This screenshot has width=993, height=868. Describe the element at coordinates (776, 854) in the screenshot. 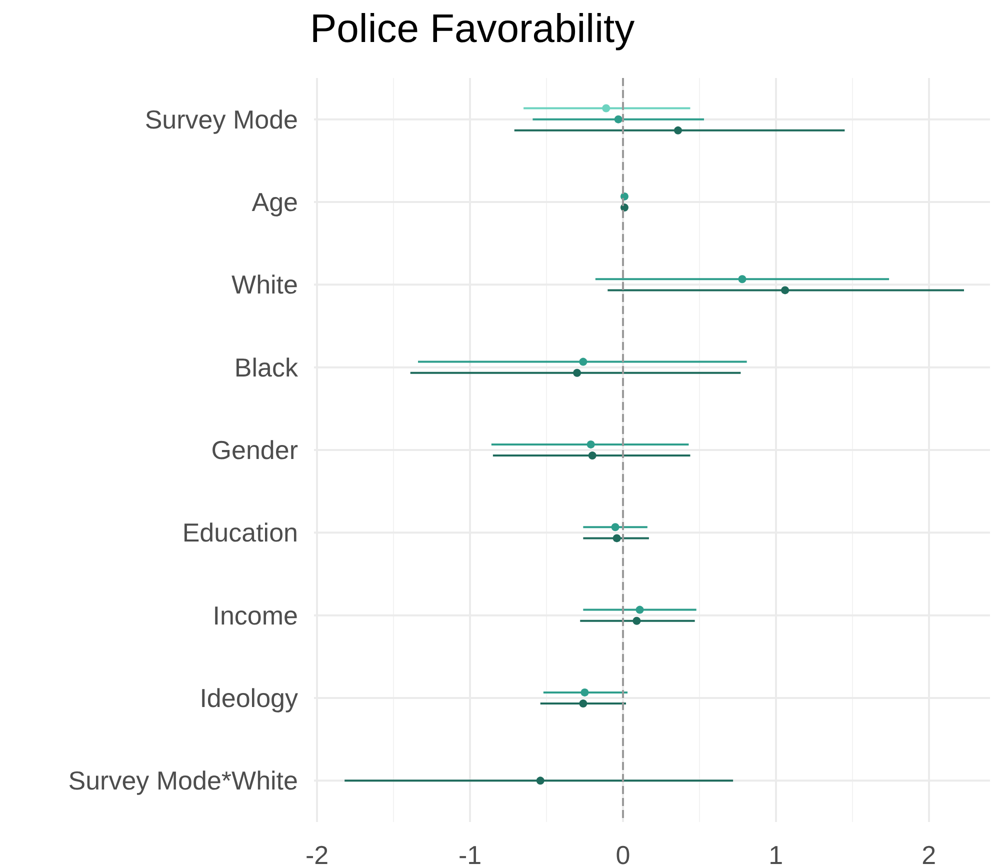

I see `x-tick-label: 1` at that location.